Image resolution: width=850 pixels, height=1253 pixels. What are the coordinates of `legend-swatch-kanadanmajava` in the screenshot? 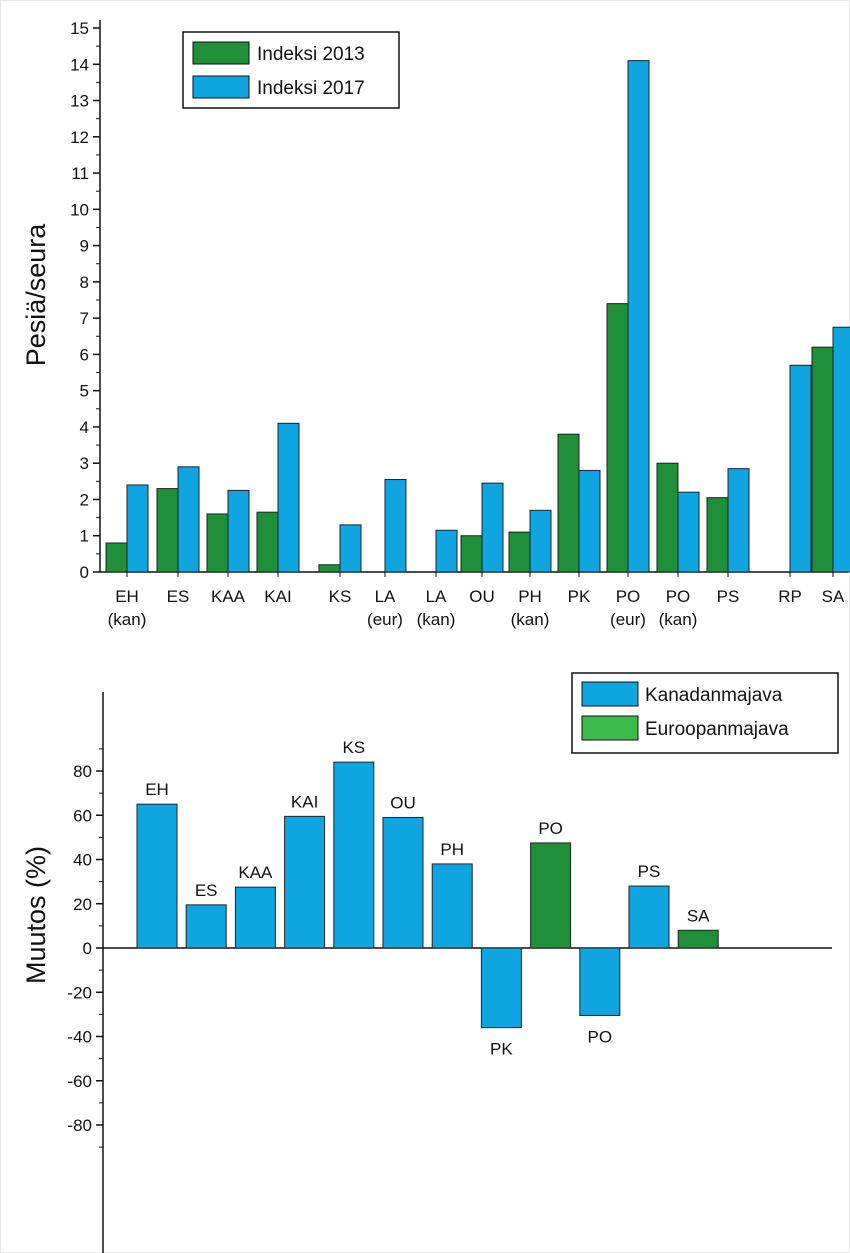 It's located at (610, 694).